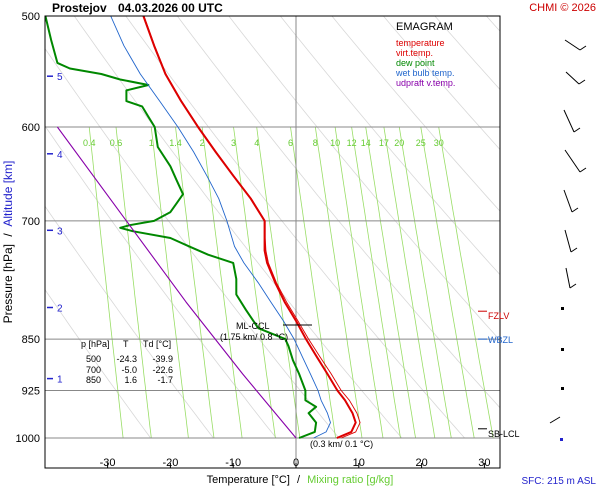 The height and width of the screenshot is (500, 600). What do you see at coordinates (60, 155) in the screenshot?
I see `altitude-tick-label: 4` at bounding box center [60, 155].